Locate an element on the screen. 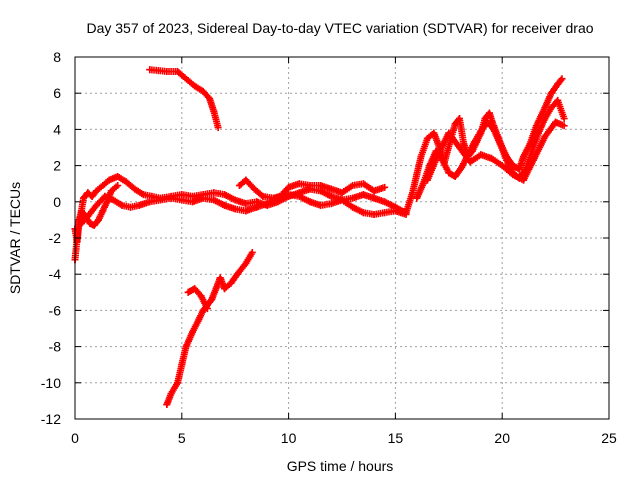 The height and width of the screenshot is (480, 640). y-tick-label: 2 is located at coordinates (57, 166).